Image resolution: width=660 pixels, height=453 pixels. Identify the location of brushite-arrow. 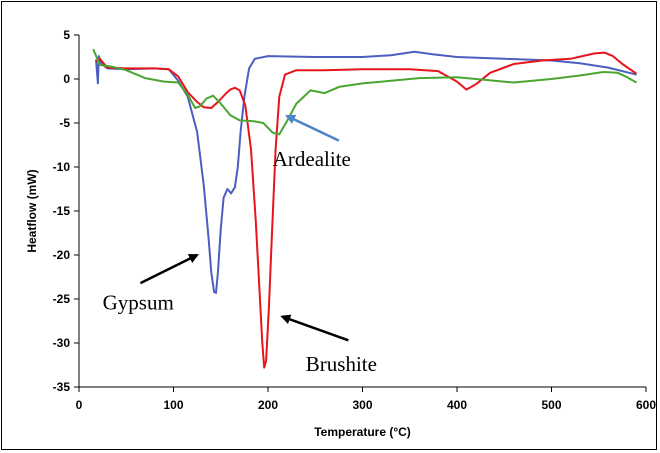
(314, 328).